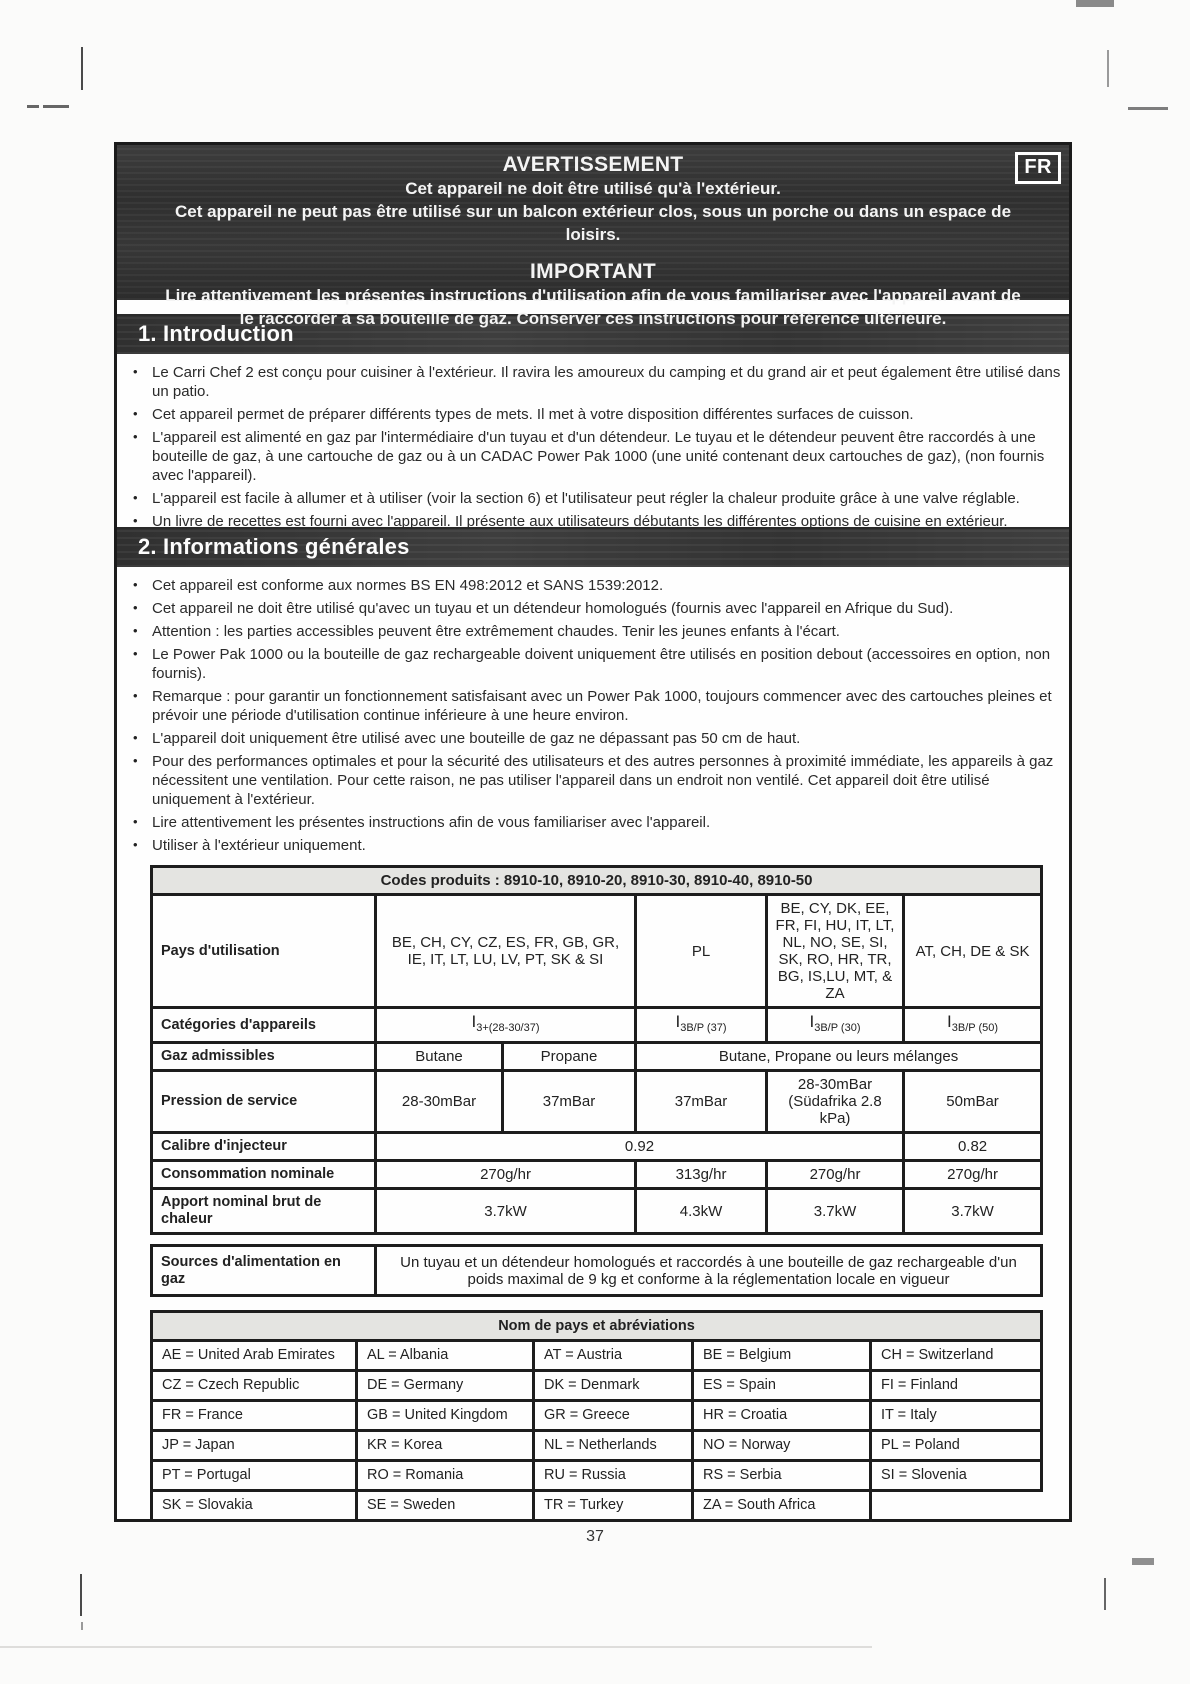  I want to click on row-label: Calibre d'injecteur, so click(263, 1146).